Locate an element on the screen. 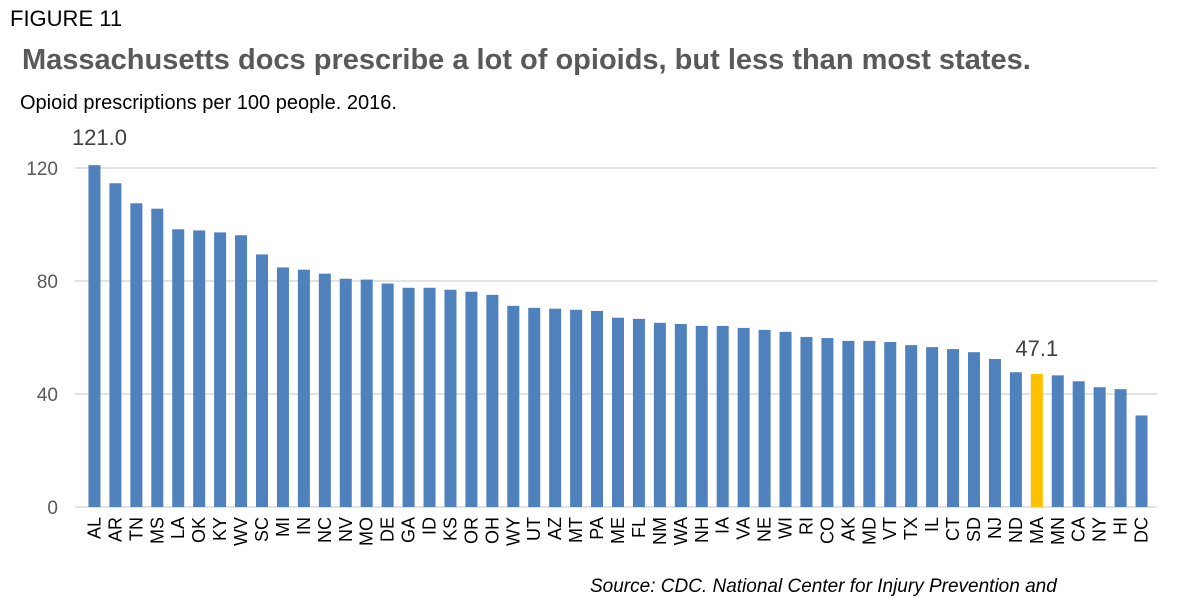 Image resolution: width=1177 pixels, height=605 pixels. bar-DC is located at coordinates (1141, 461).